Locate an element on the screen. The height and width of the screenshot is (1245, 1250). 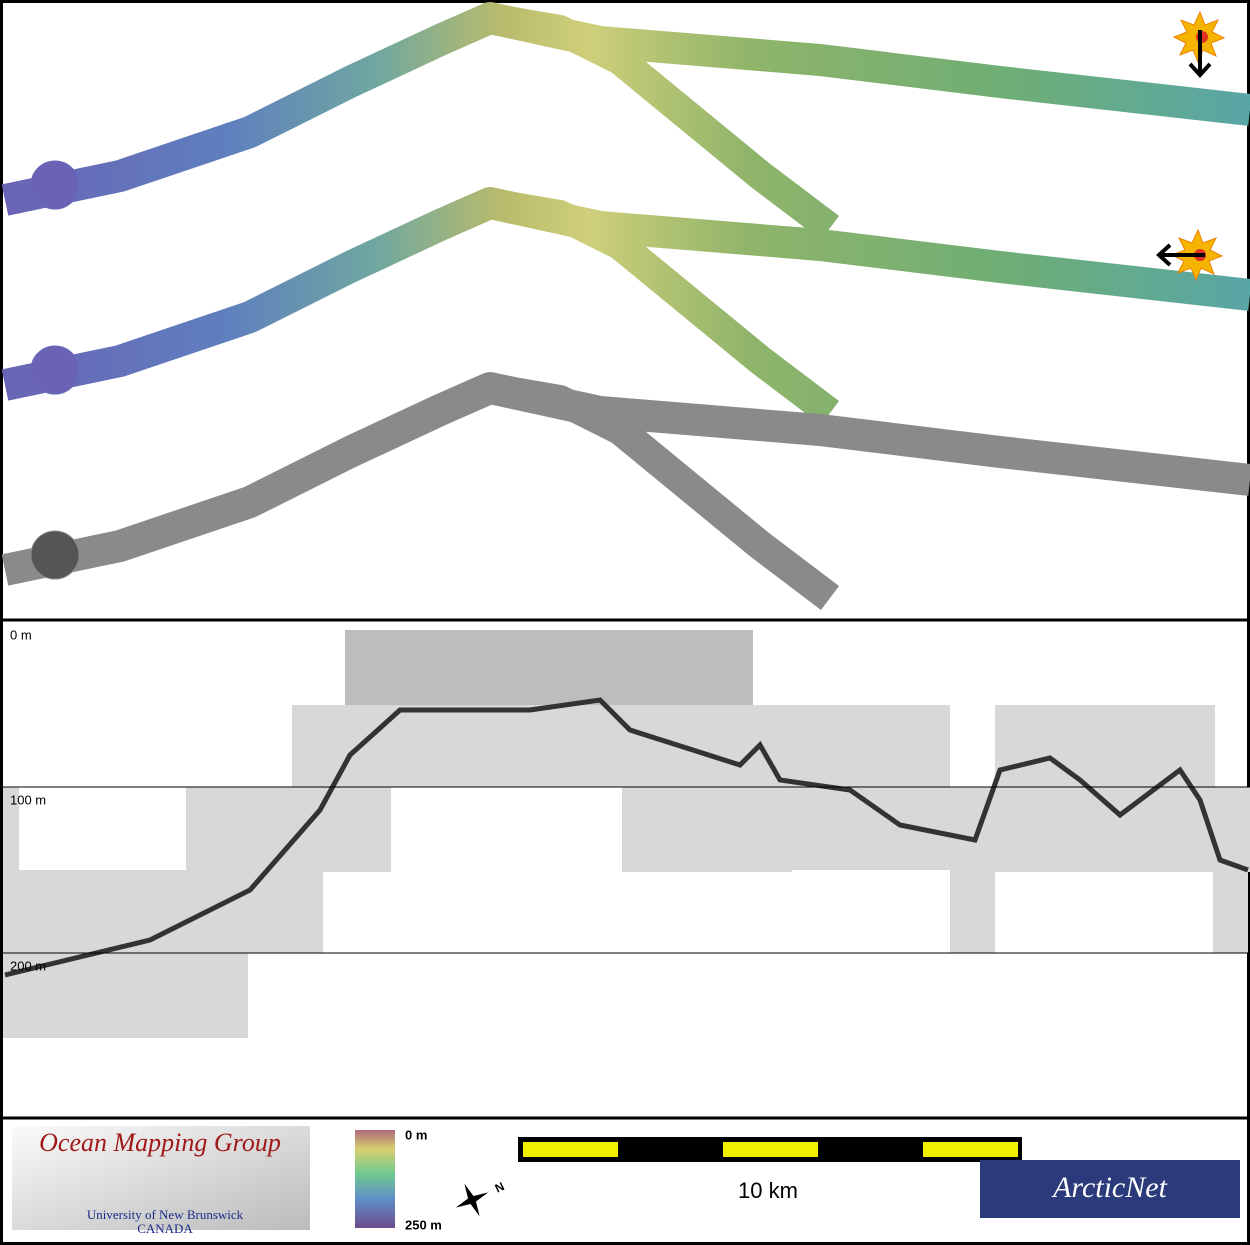
depth-label: 0 m is located at coordinates (21, 634).